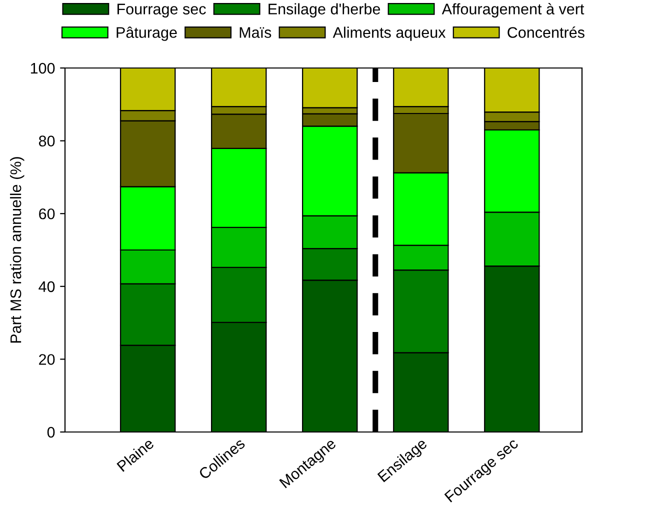 This screenshot has width=647, height=524. I want to click on legend-label: Ensilage d'herbe, so click(324, 10).